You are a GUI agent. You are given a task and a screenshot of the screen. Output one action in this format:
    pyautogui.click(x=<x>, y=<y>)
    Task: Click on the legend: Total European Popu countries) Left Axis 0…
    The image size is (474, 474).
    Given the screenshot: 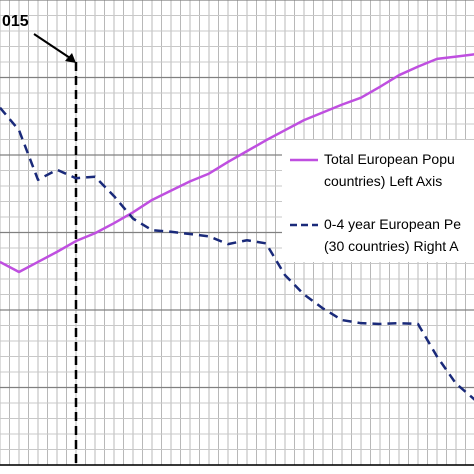 What is the action you would take?
    pyautogui.click(x=378, y=201)
    